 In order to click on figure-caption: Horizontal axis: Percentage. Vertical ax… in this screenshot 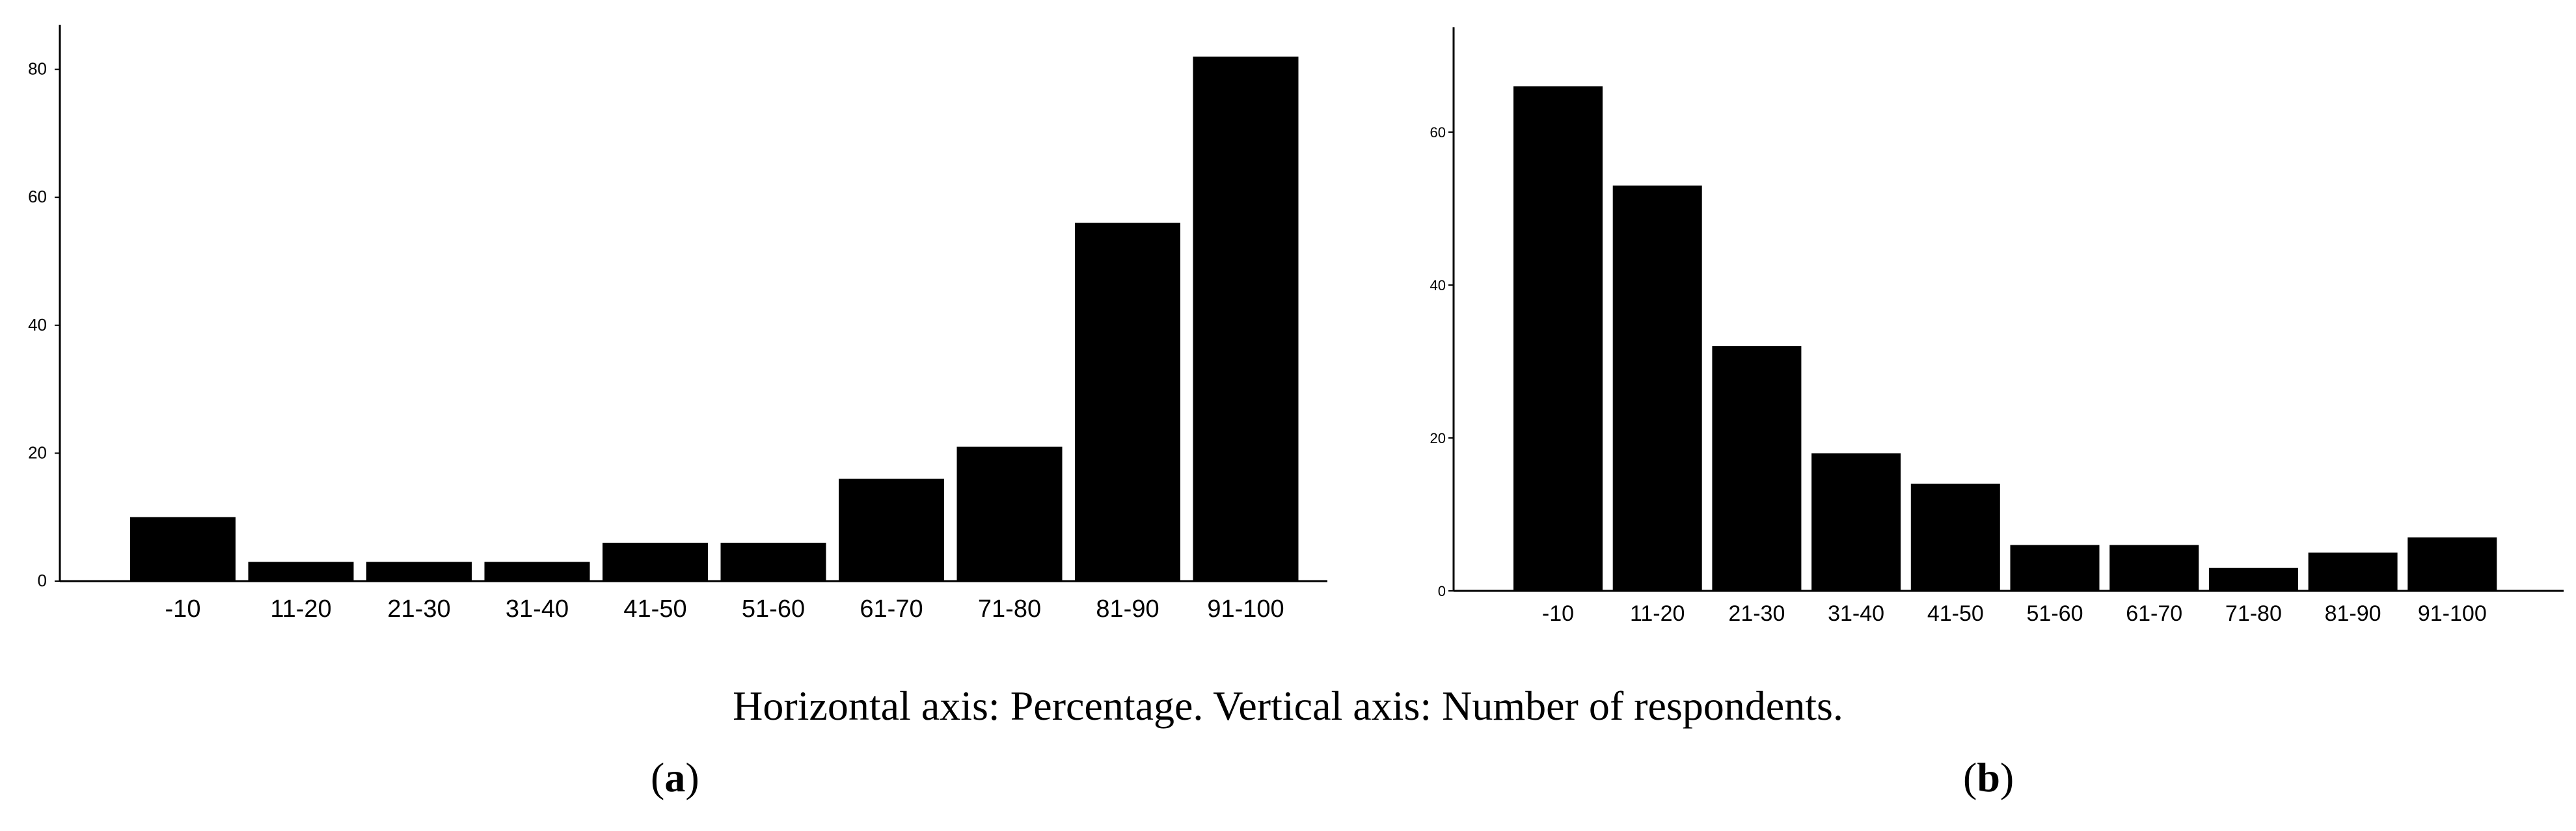, I will do `click(1288, 706)`.